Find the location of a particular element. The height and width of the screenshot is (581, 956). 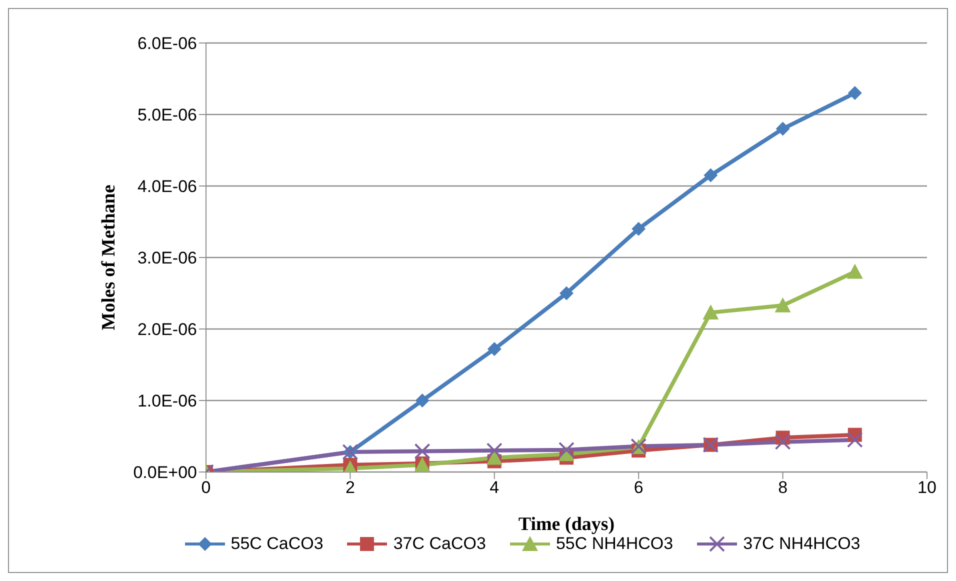

y-tick-label: 5.0E-06 is located at coordinates (167, 115).